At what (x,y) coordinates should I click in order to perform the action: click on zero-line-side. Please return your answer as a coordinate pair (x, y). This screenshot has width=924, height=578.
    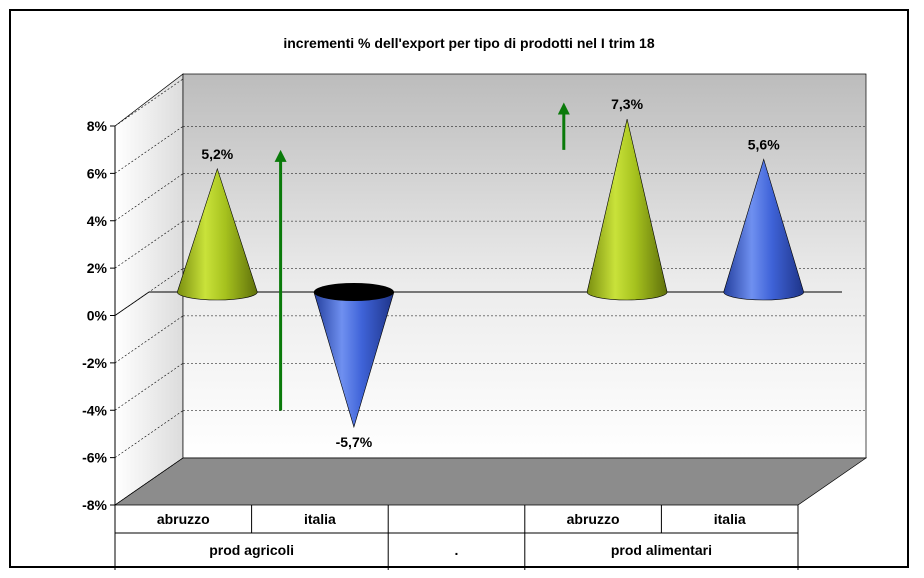
    Looking at the image, I should click on (132, 303).